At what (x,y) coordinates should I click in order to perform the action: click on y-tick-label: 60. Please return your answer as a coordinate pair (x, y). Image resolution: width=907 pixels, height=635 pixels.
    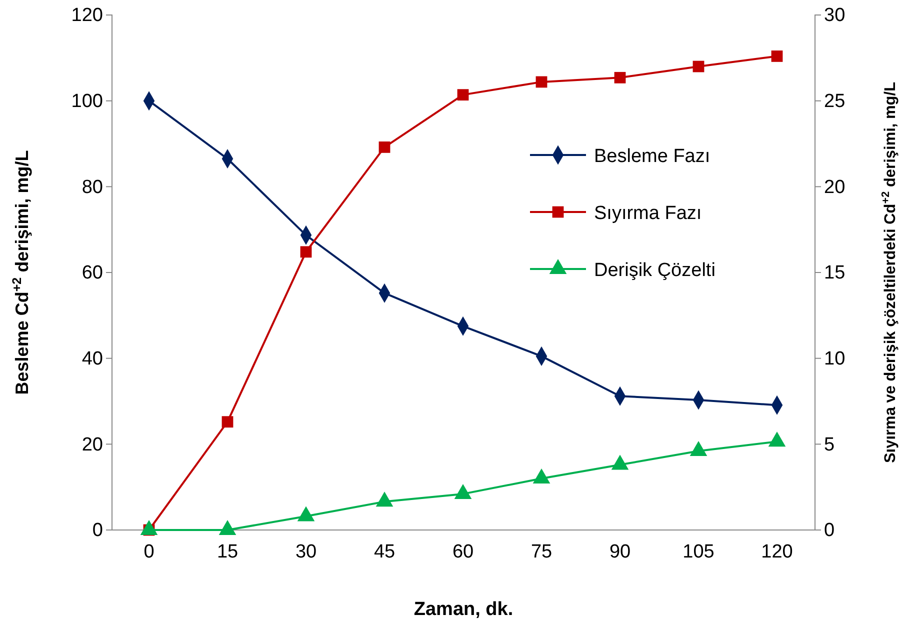
    Looking at the image, I should click on (92, 273).